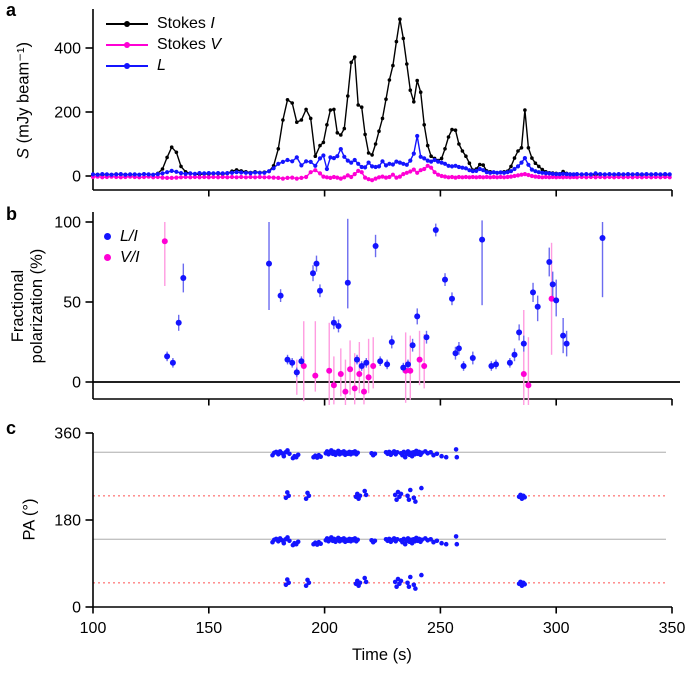  Describe the element at coordinates (11, 10) in the screenshot. I see `panel-a-letter: a` at that location.